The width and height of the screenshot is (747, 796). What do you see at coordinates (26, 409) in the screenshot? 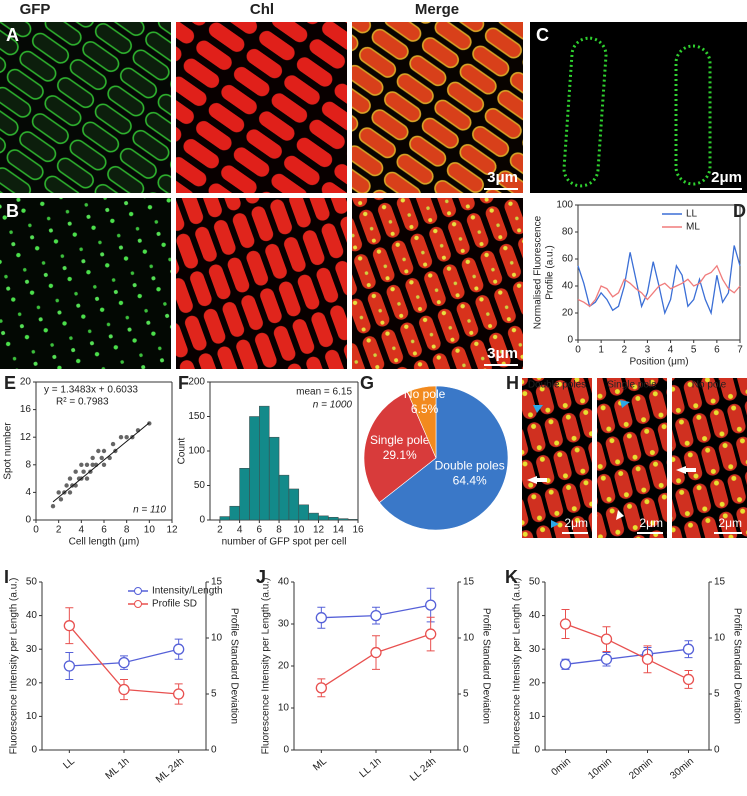
I see `y-tick-label: 16` at bounding box center [26, 409].